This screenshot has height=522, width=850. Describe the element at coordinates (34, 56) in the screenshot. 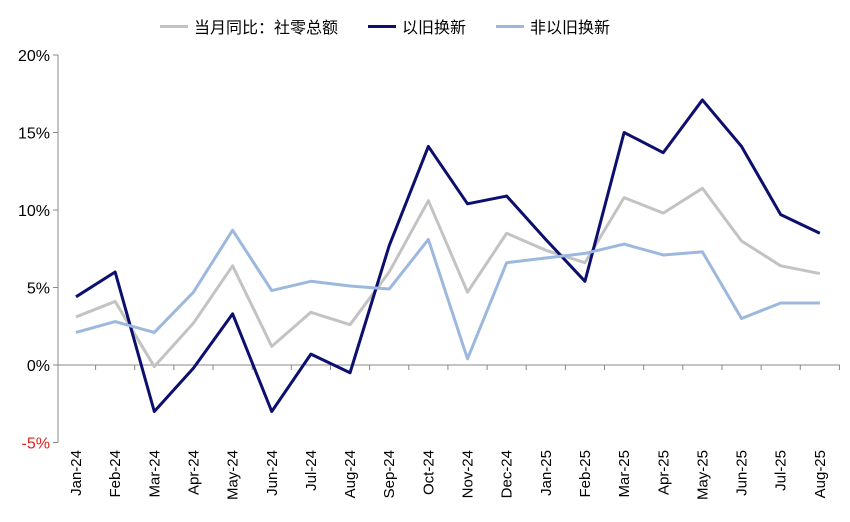

I see `y-tick-label: 20%` at that location.